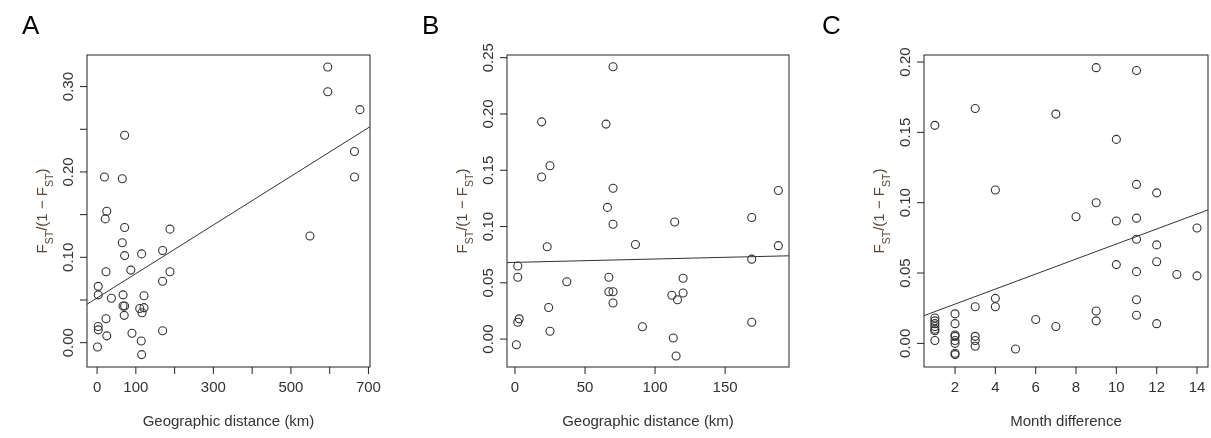 This screenshot has width=1211, height=438. Describe the element at coordinates (515, 386) in the screenshot. I see `x-tick-label: 0` at that location.